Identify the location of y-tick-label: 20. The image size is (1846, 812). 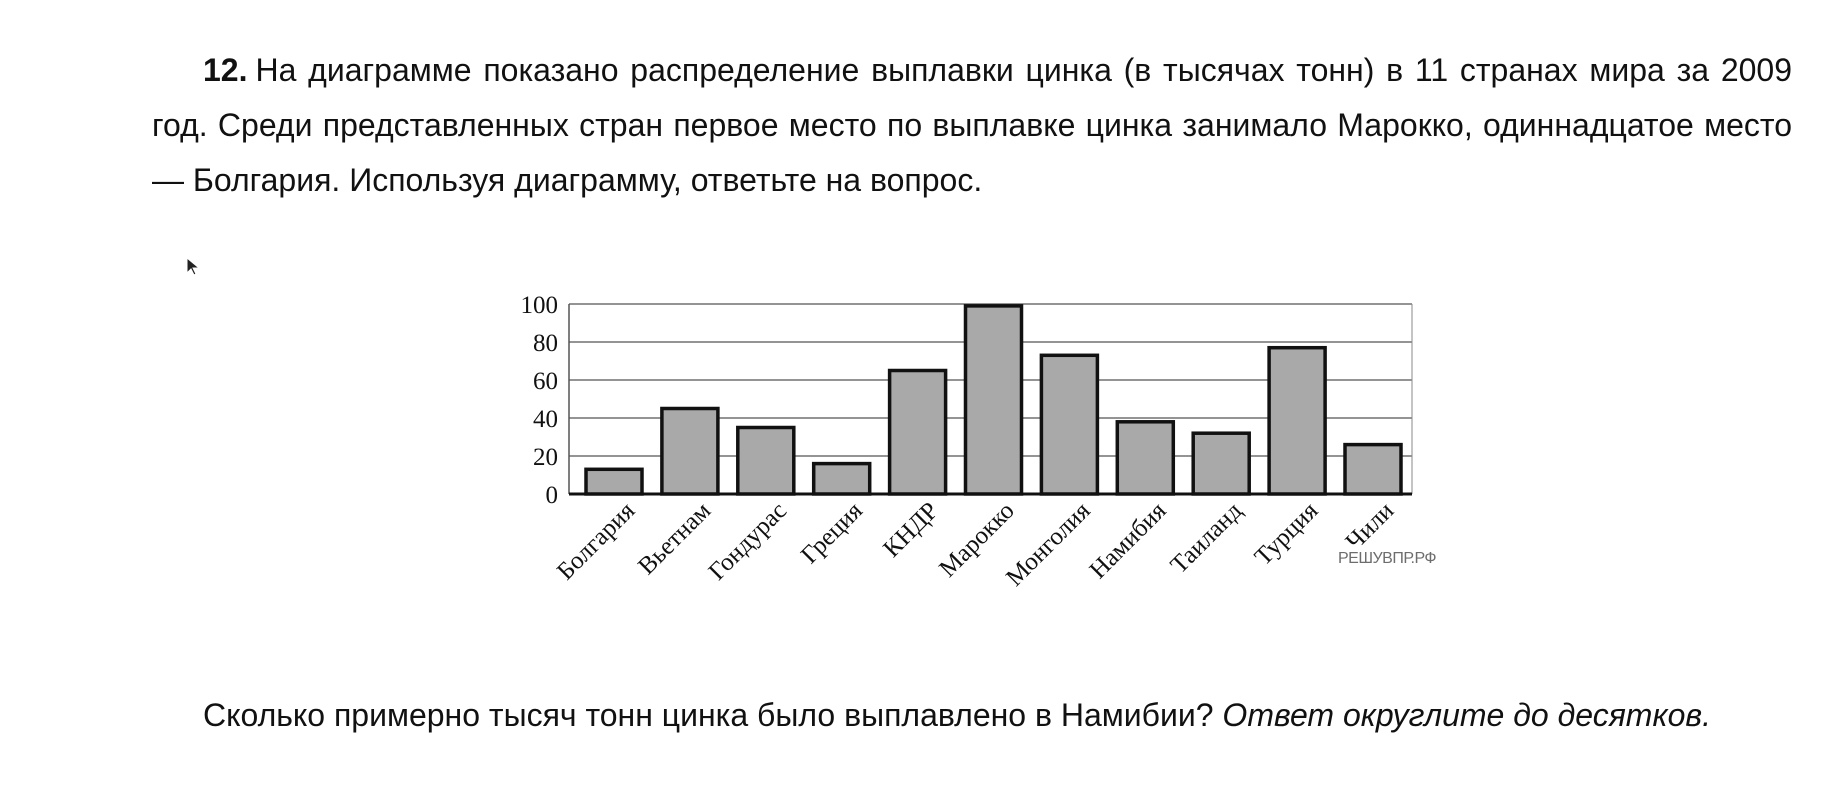
(545, 457).